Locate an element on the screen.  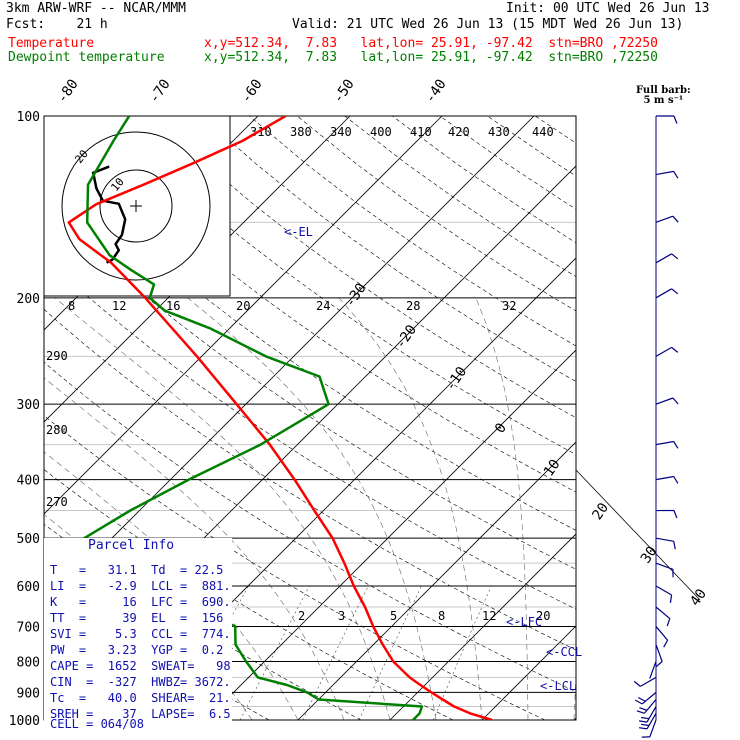
boundary-line is located at coordinates (638, 535).